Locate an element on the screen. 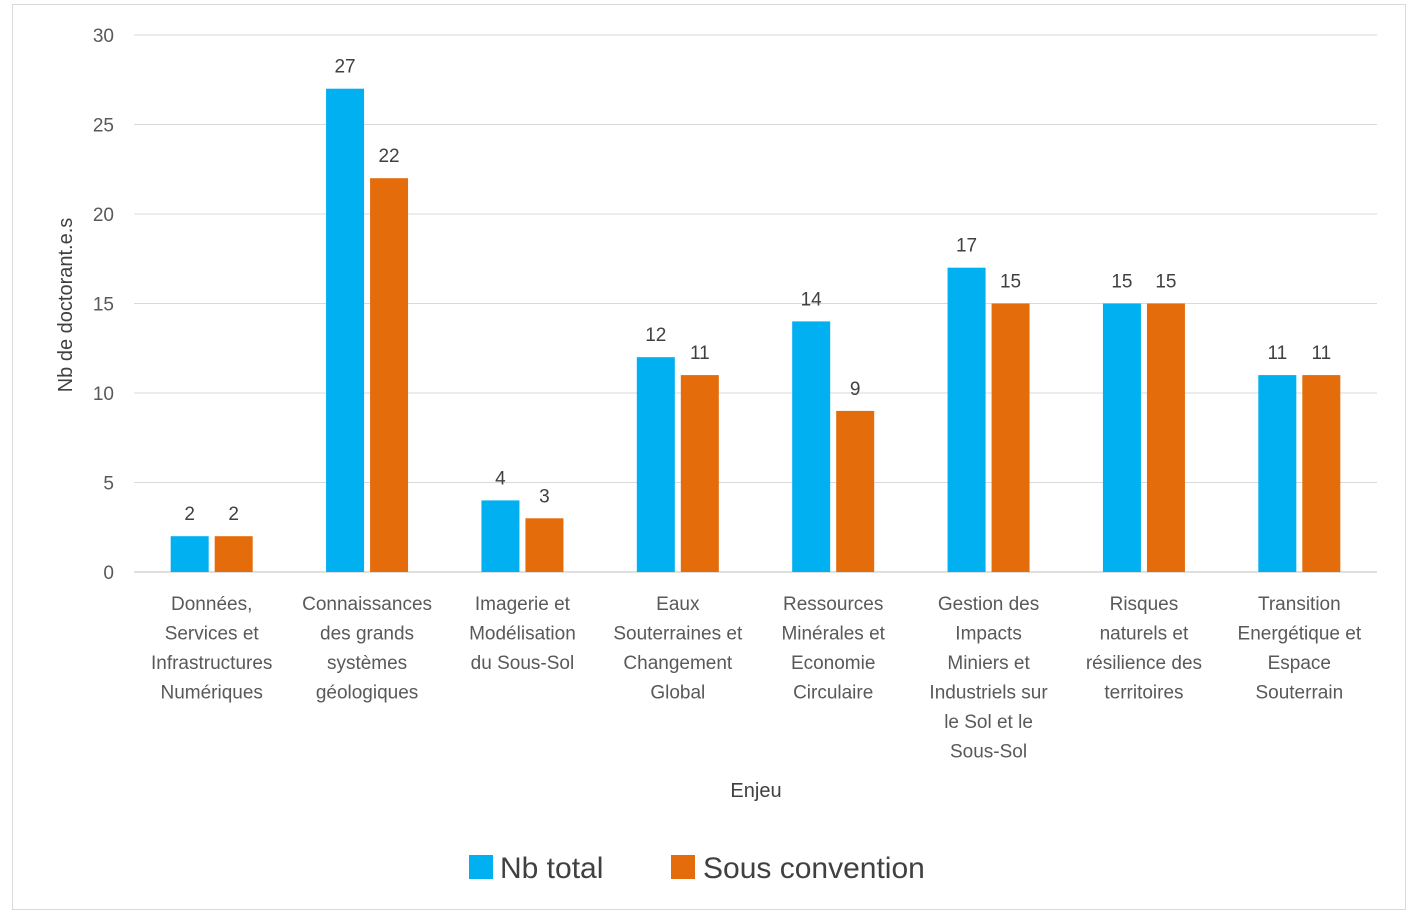 This screenshot has width=1408, height=912. legend-label-nb-total: Nb total is located at coordinates (551, 868).